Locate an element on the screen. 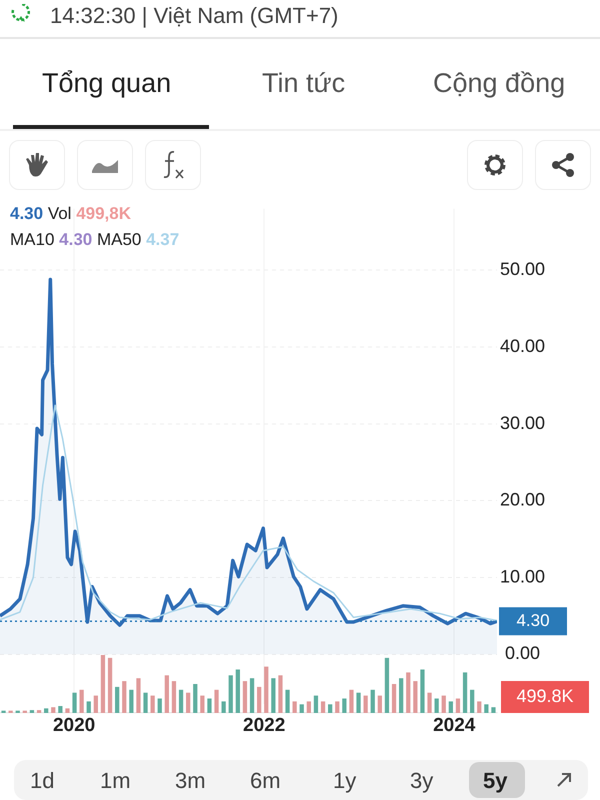 The height and width of the screenshot is (800, 600). y-tick-label: 40.00 is located at coordinates (523, 346).